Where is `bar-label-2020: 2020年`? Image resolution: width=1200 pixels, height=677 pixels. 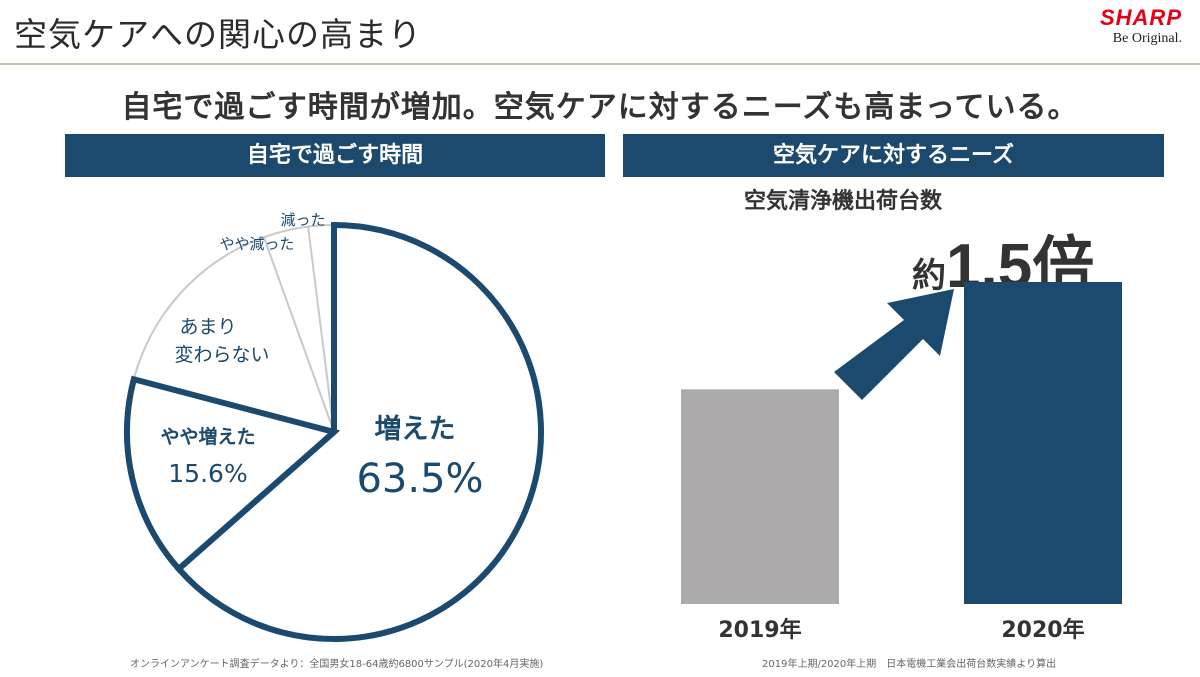 bar-label-2020: 2020年 is located at coordinates (1042, 630).